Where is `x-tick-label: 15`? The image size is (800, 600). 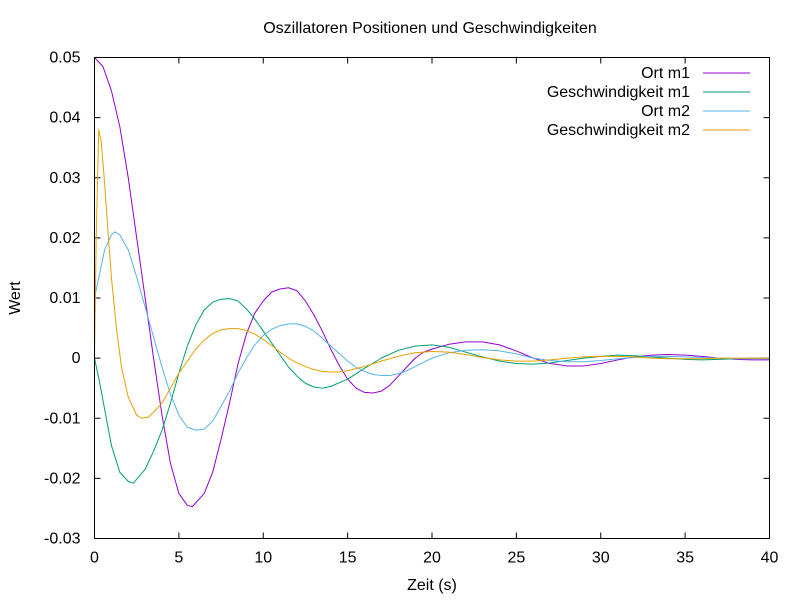 x-tick-label: 15 is located at coordinates (348, 558).